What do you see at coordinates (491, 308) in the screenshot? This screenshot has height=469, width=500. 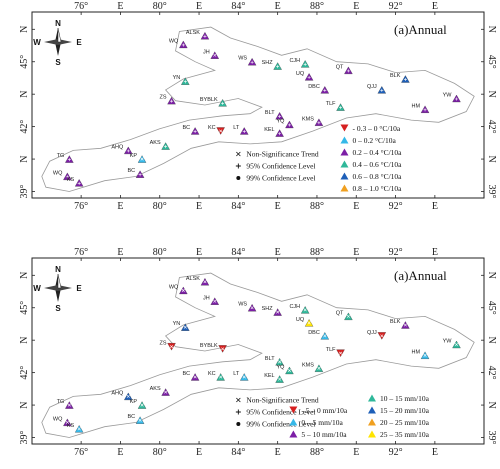 I see `lat-label-right: 45°` at bounding box center [491, 308].